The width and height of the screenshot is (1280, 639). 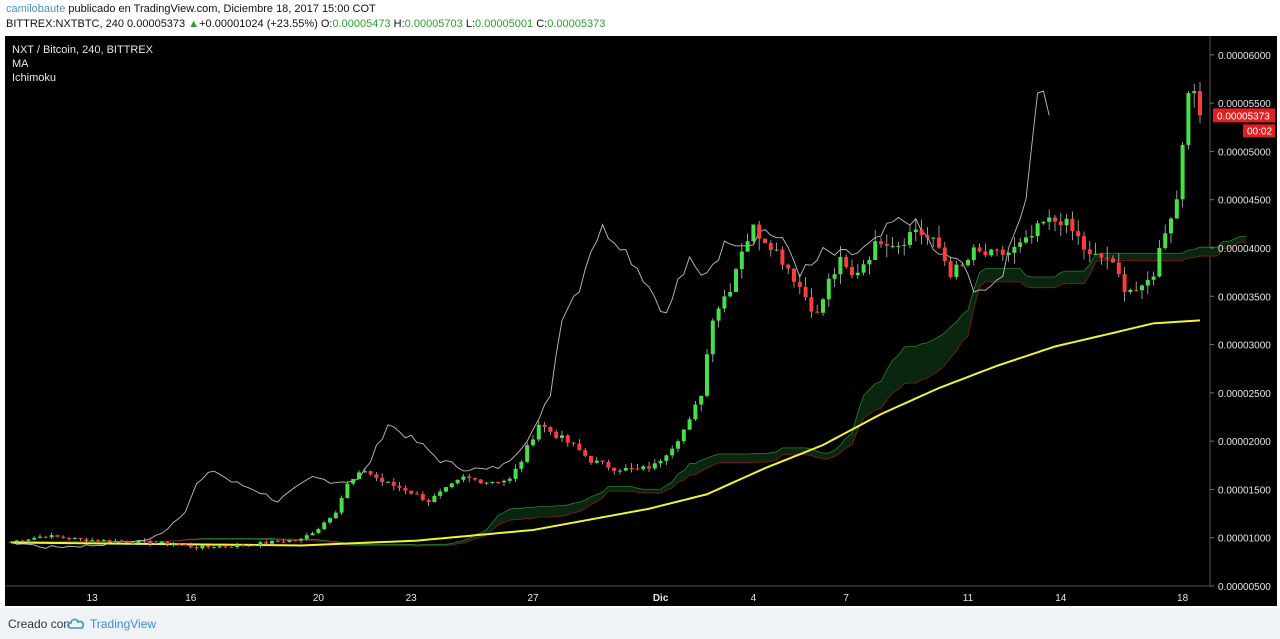 What do you see at coordinates (412, 598) in the screenshot?
I see `x-tick-label: 23` at bounding box center [412, 598].